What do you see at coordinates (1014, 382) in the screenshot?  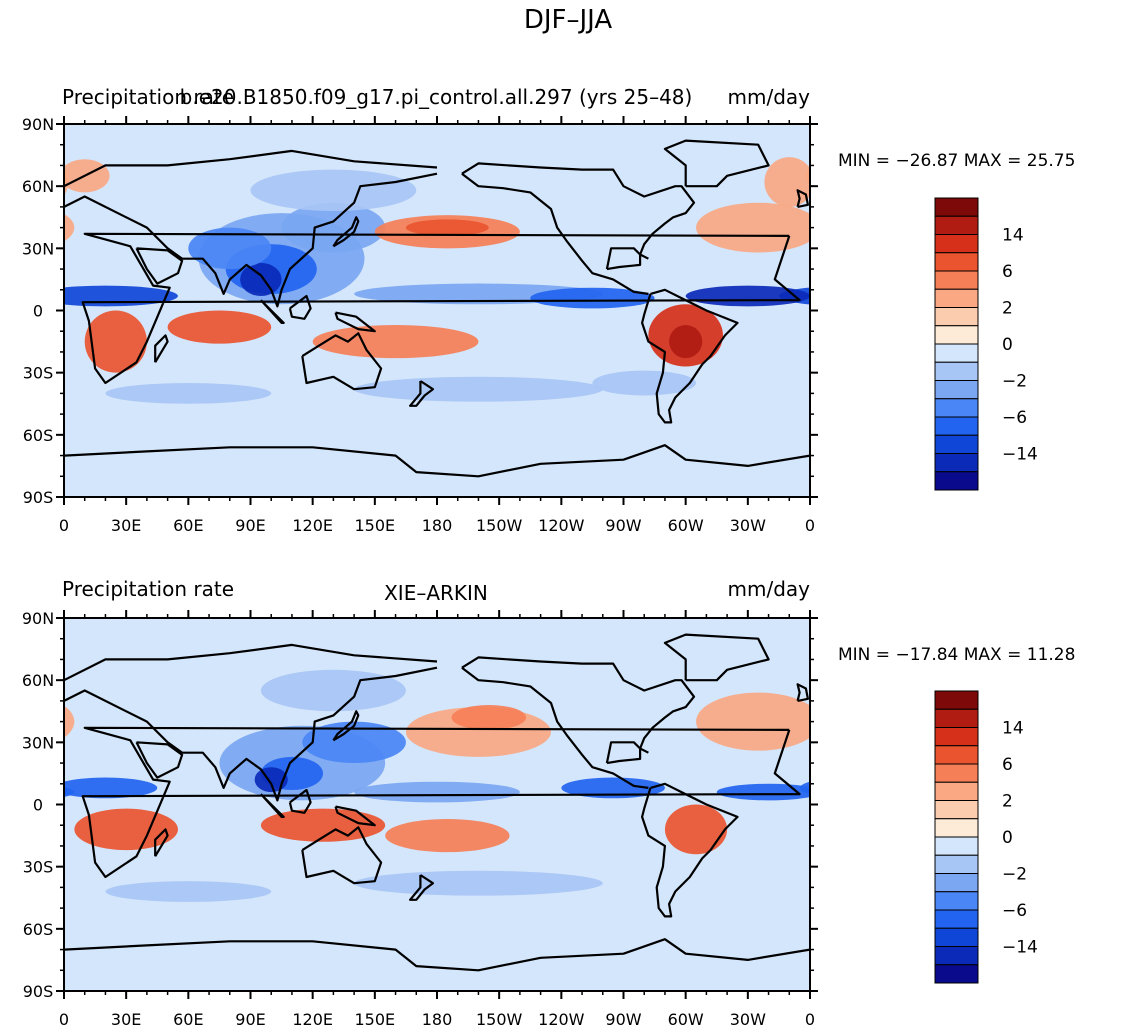 I see `colorbar-label: −2` at bounding box center [1014, 382].